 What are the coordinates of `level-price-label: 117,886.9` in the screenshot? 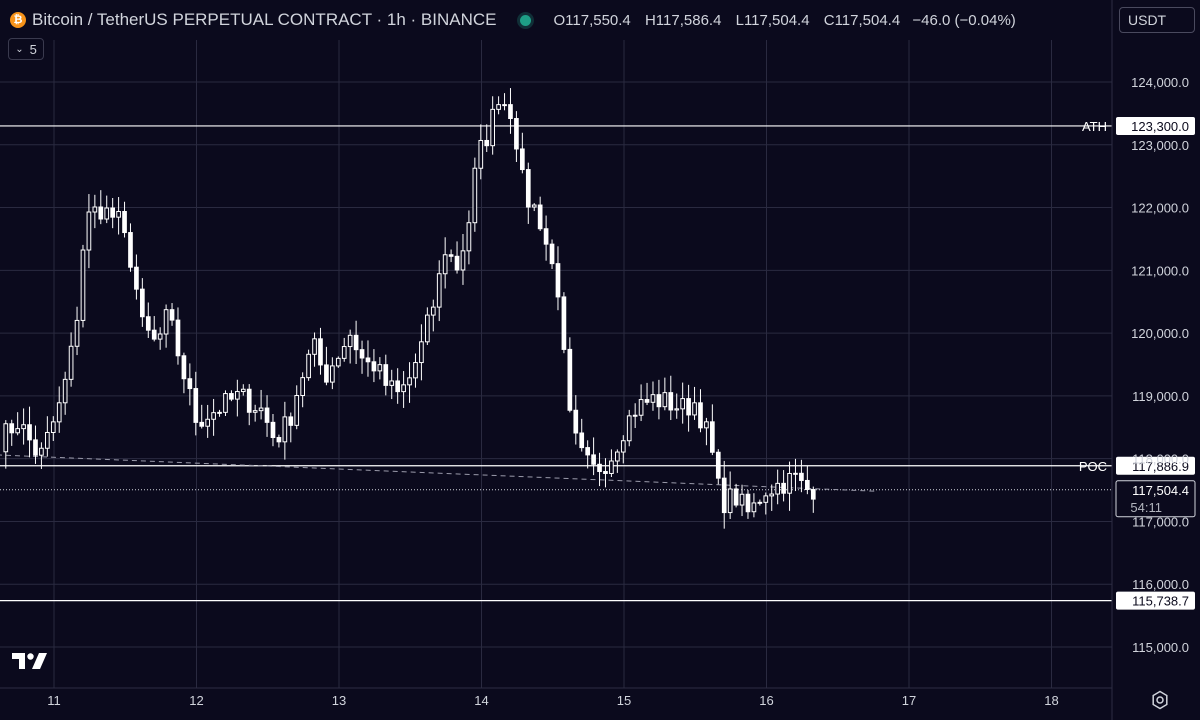 It's located at (1160, 466).